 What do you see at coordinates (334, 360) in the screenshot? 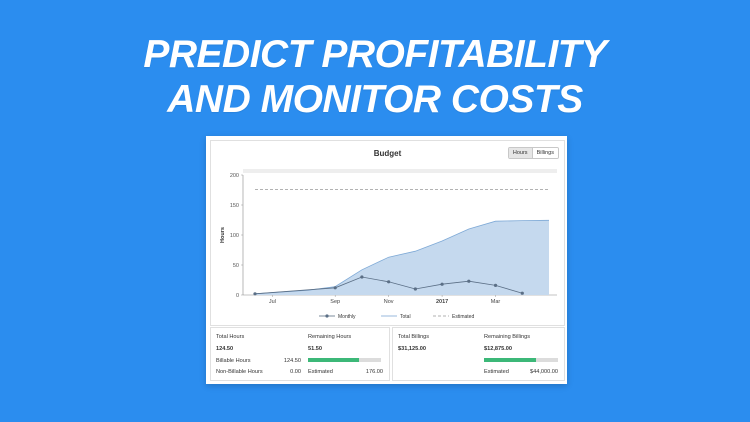
I see `remaining-hours-progress-fill` at bounding box center [334, 360].